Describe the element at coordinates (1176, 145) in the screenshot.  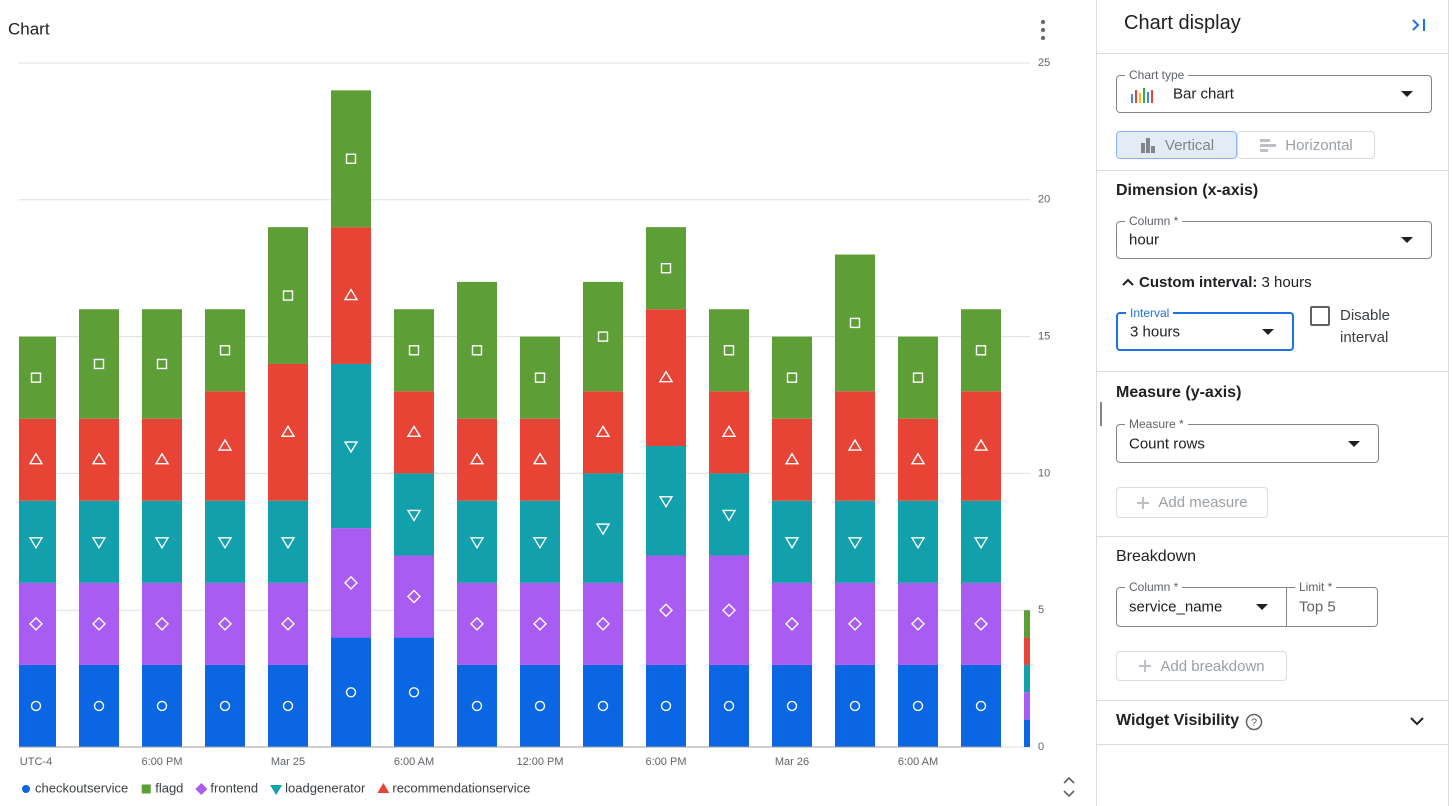
I see `vertical-toggle: Vertical` at that location.